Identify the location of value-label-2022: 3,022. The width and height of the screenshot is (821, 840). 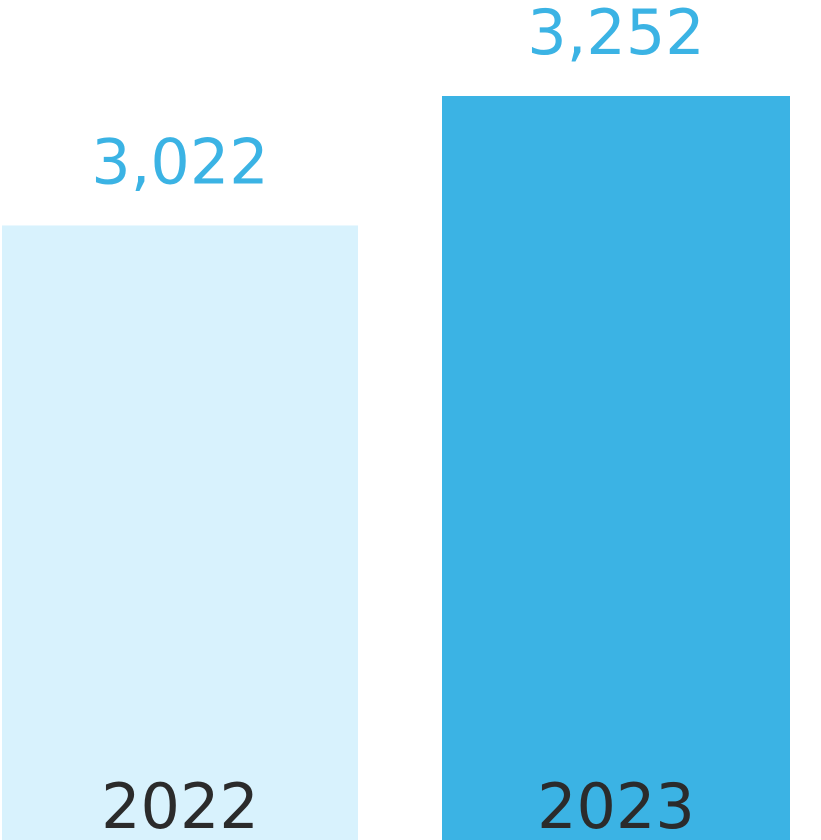
(180, 161).